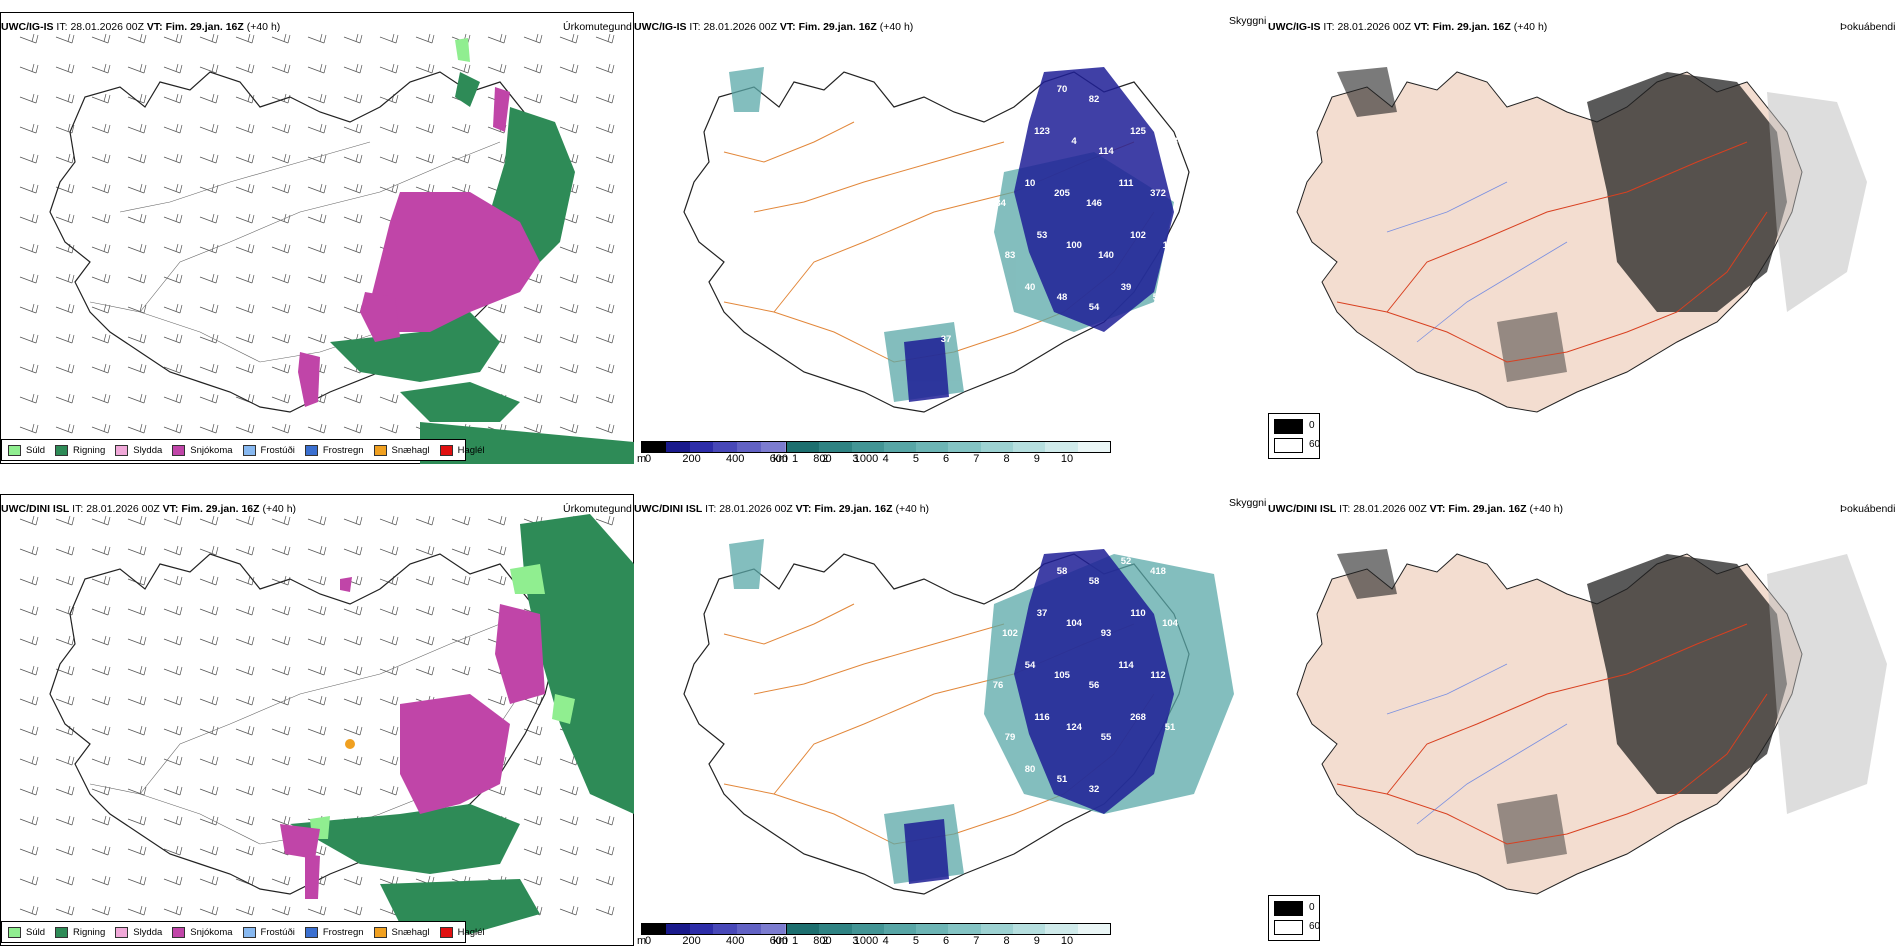  Describe the element at coordinates (1030, 769) in the screenshot. I see `cloud-base-label: 80` at that location.